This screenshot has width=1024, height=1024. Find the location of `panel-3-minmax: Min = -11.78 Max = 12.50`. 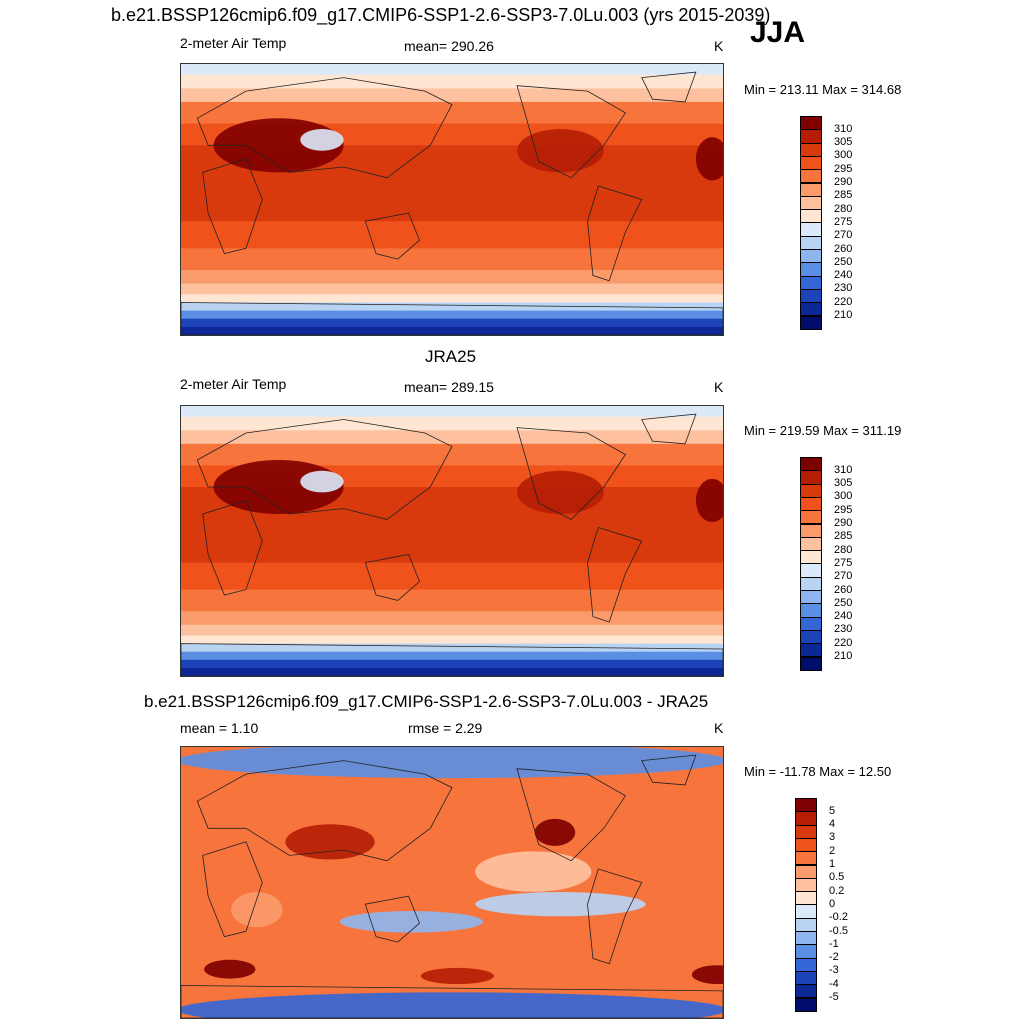

panel-3-minmax: Min = -11.78 Max = 12.50 is located at coordinates (818, 771).